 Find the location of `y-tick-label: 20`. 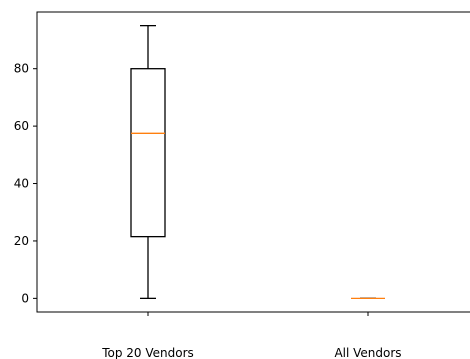

y-tick-label: 20 is located at coordinates (21, 241).